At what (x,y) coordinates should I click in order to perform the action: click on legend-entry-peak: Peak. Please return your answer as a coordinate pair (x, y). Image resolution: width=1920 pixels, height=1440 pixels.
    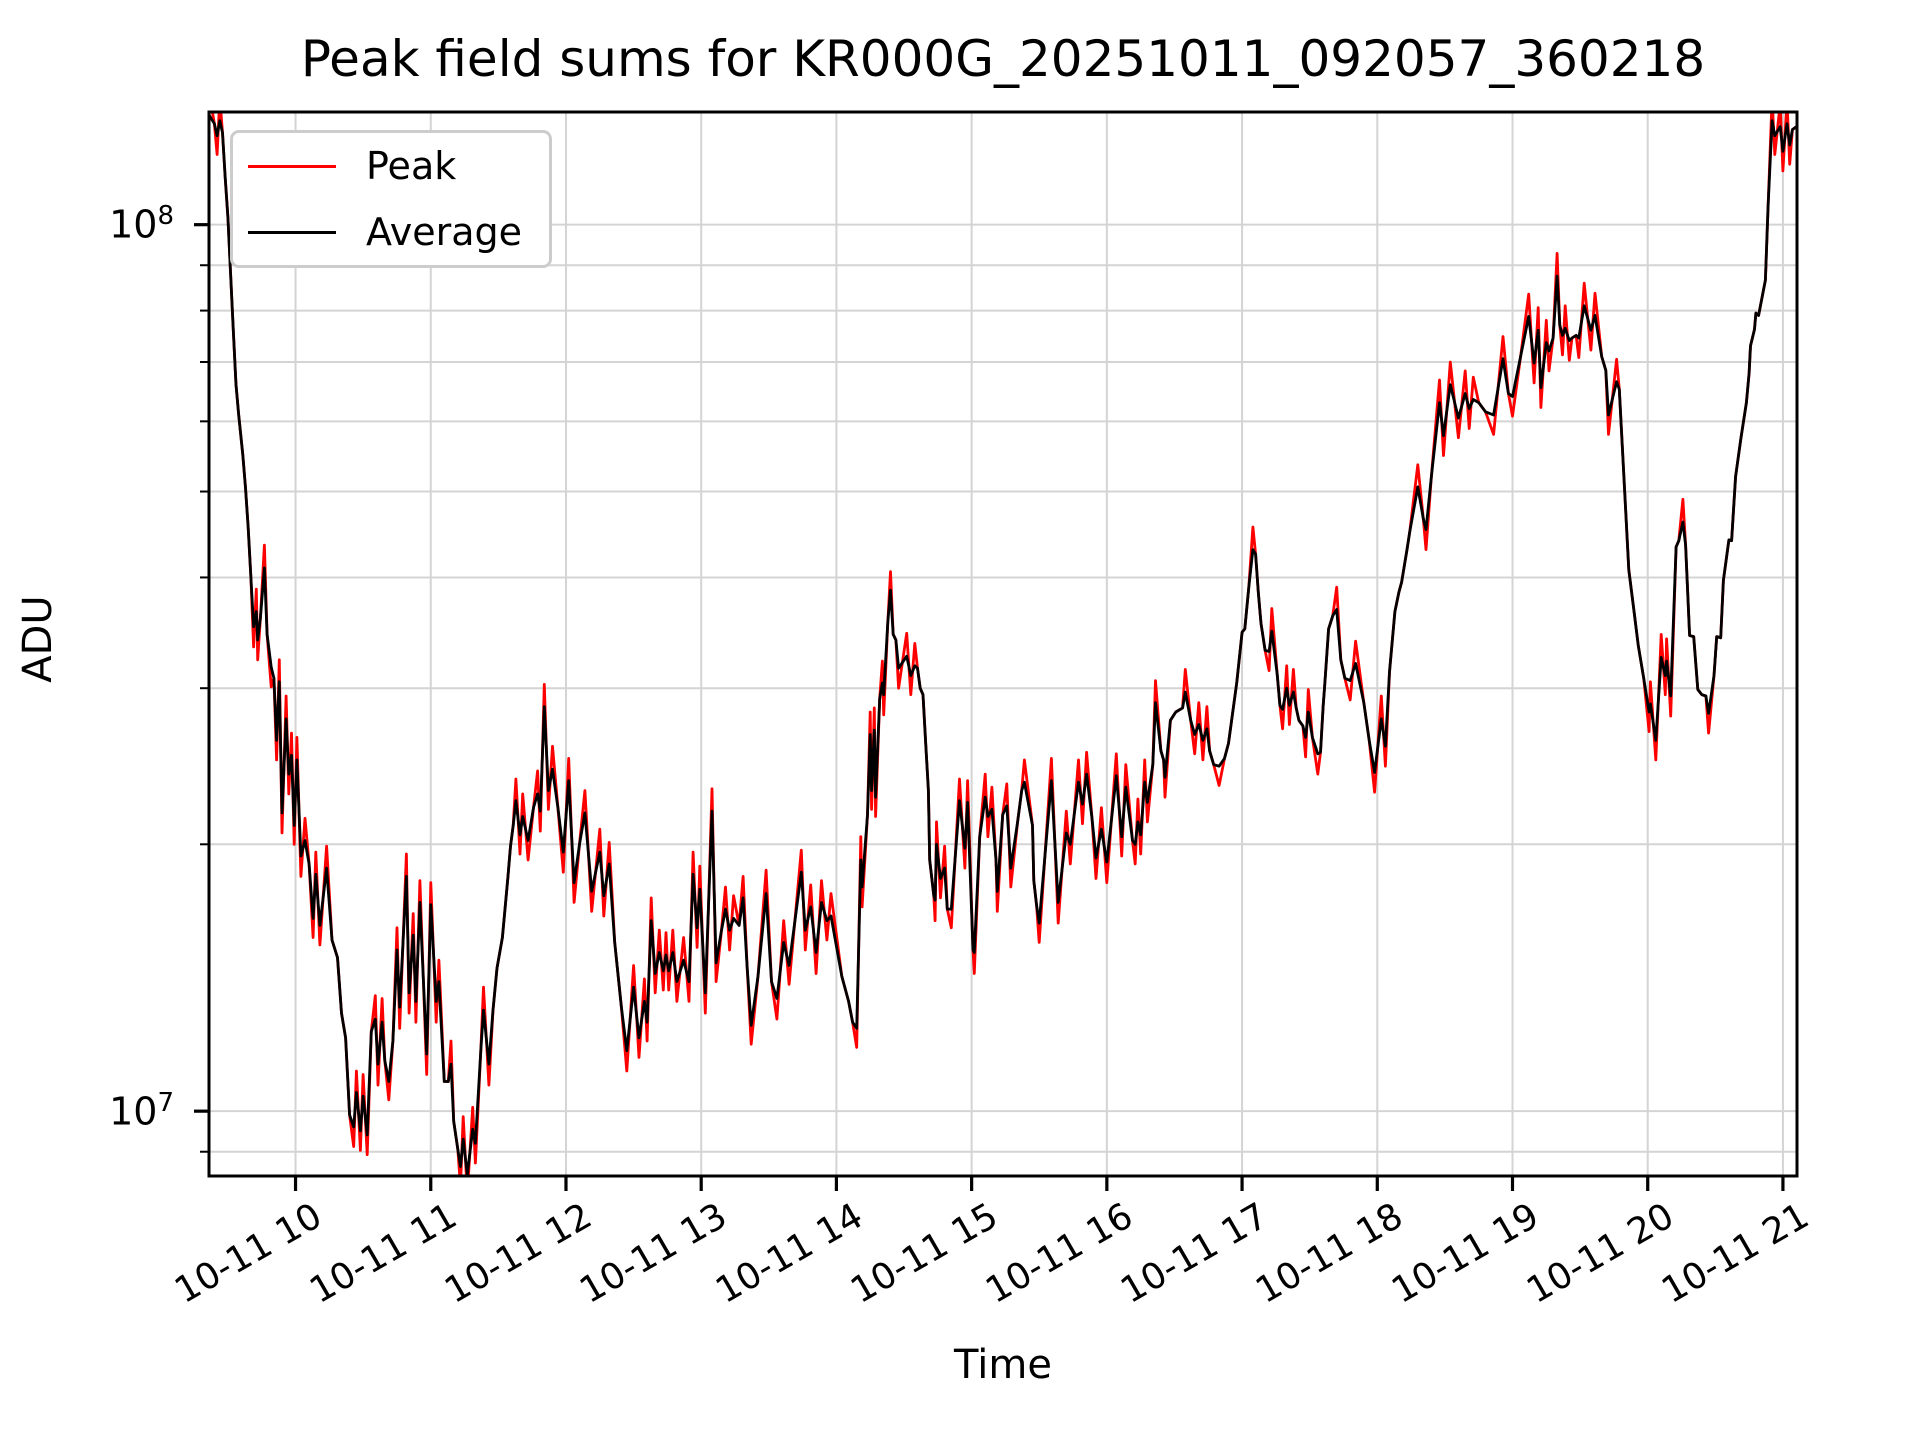
    Looking at the image, I should click on (391, 166).